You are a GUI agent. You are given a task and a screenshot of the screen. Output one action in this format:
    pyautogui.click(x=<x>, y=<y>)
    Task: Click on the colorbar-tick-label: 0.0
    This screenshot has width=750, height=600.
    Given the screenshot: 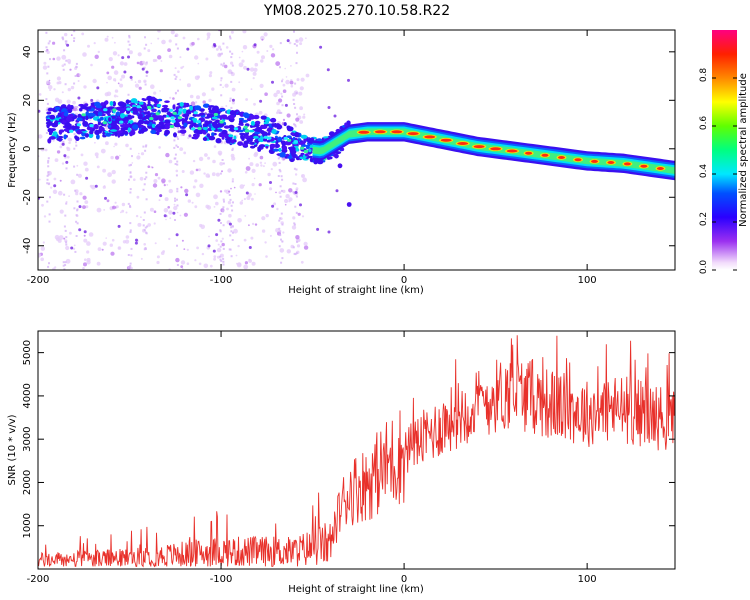 What is the action you would take?
    pyautogui.click(x=704, y=267)
    